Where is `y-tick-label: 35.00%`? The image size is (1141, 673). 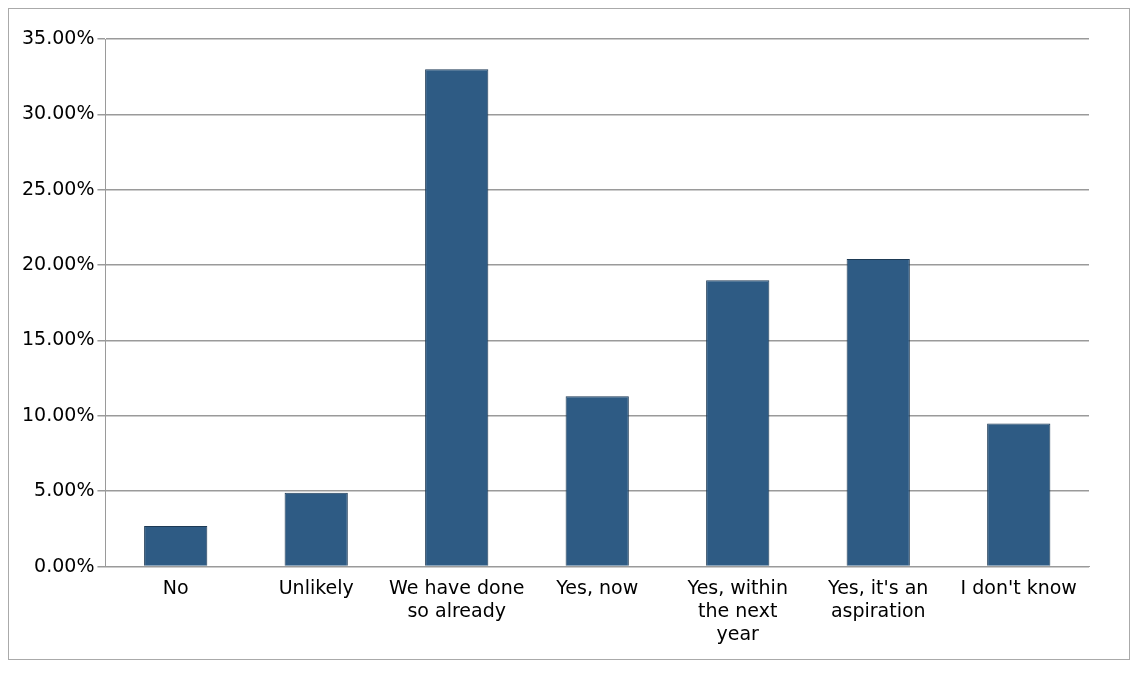 y-tick-label: 35.00% is located at coordinates (58, 36).